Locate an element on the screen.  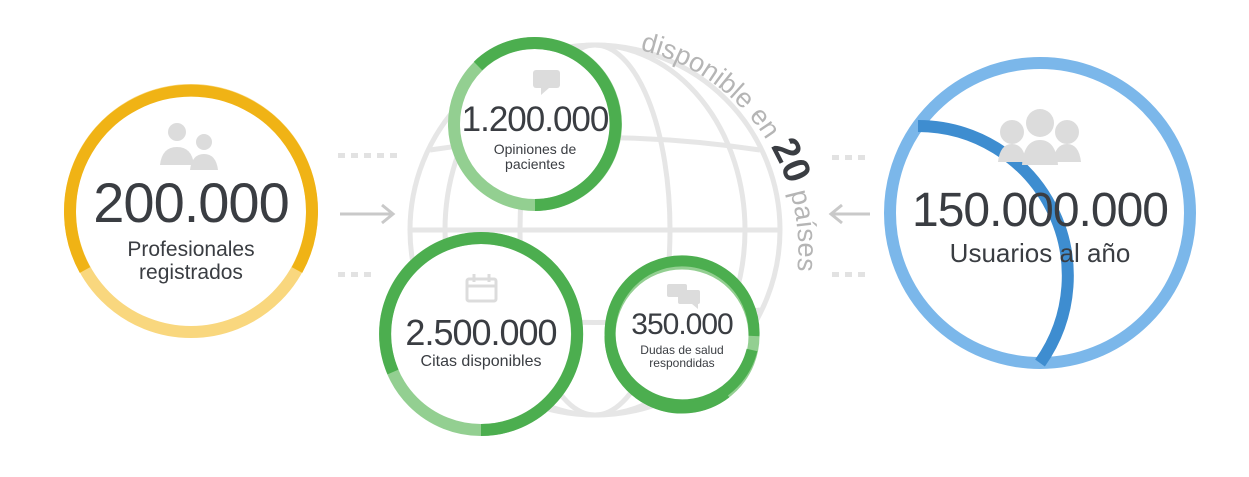
professionals-ring is located at coordinates (191, 211).